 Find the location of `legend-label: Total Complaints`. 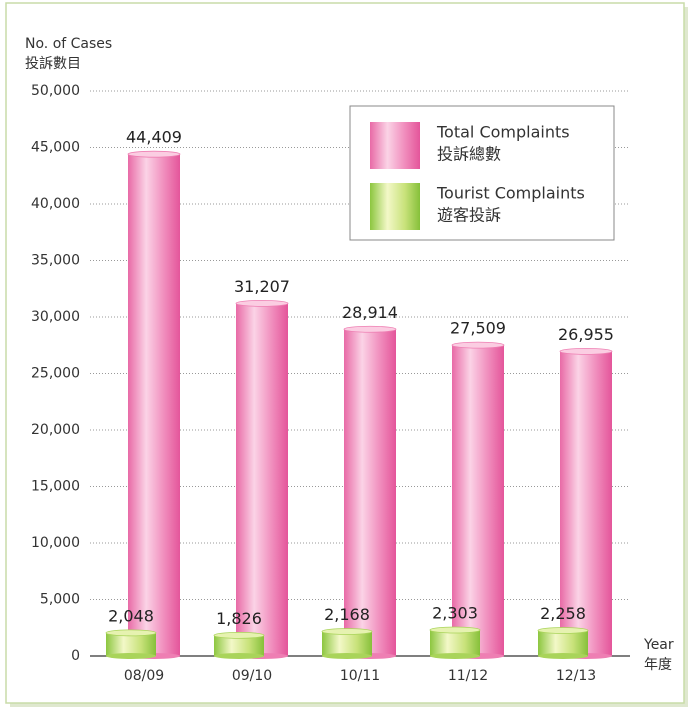

legend-label: Total Complaints is located at coordinates (503, 132).